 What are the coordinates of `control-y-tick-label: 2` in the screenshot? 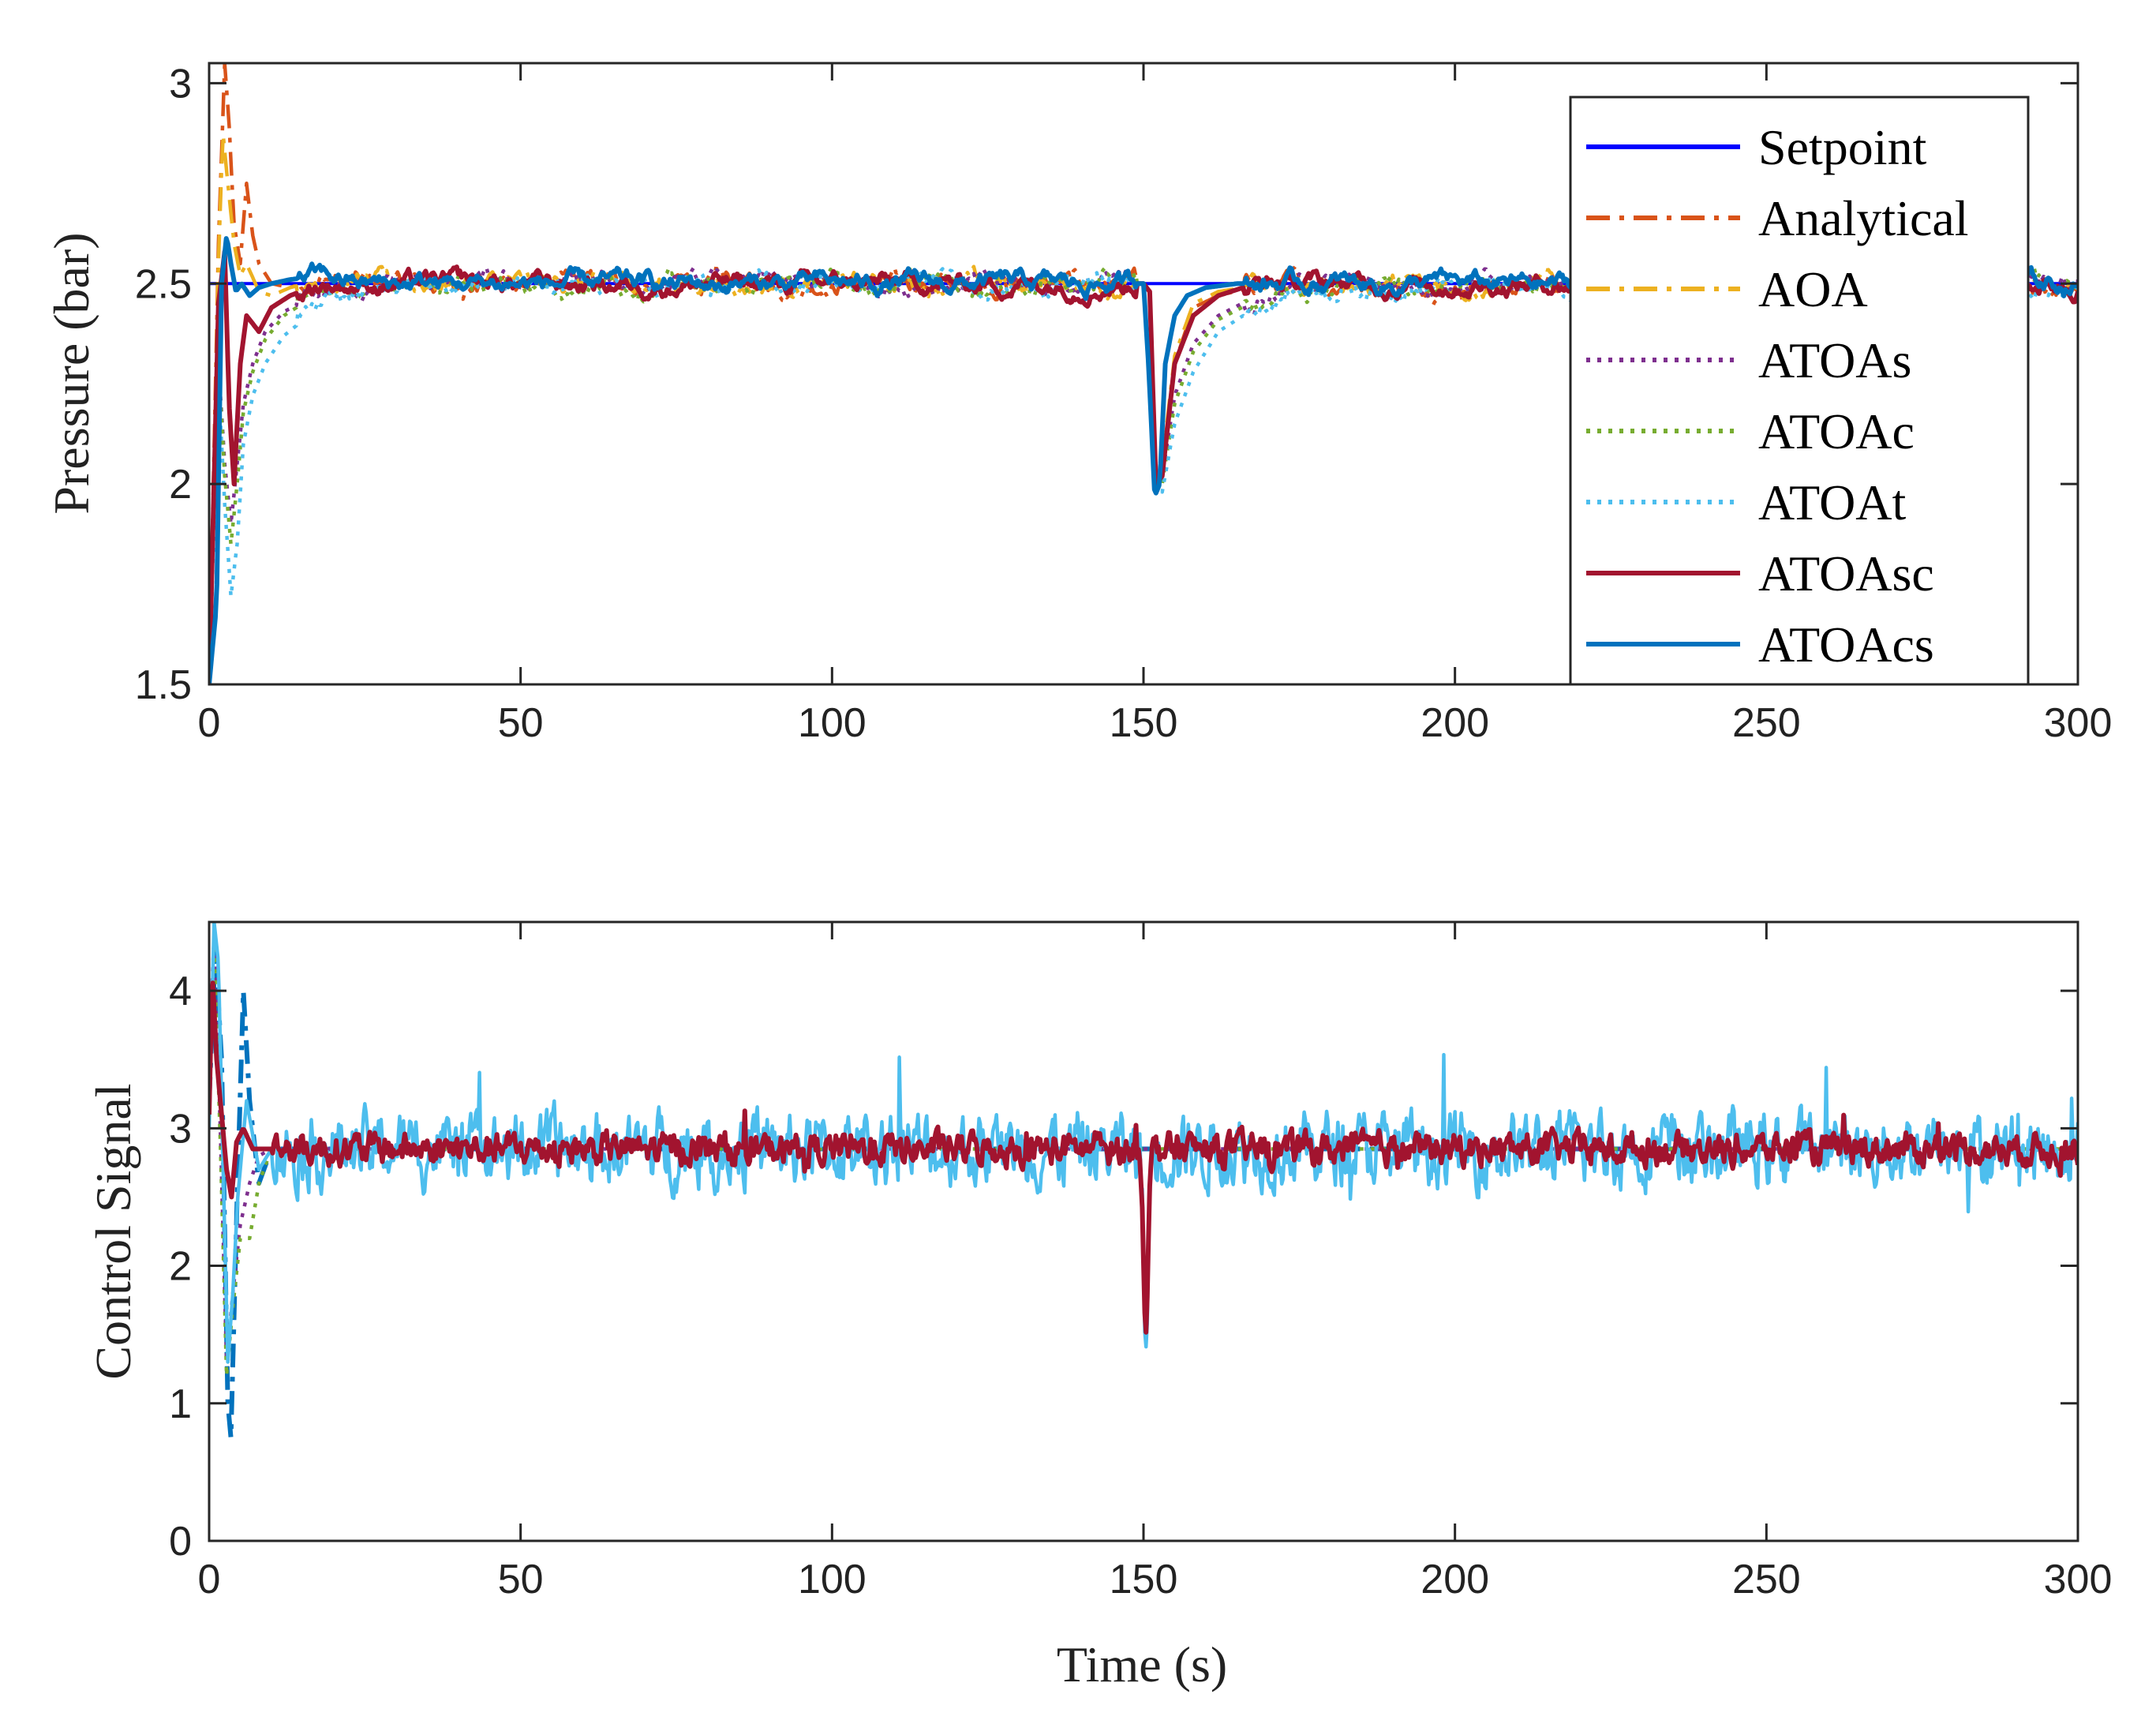 It's located at (180, 1267).